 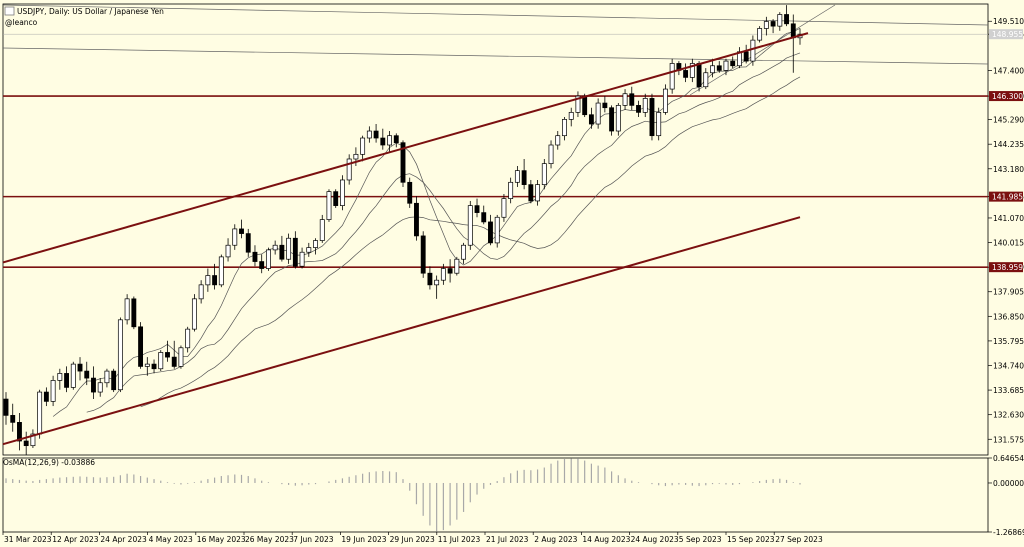 I want to click on osma-pane, so click(x=495, y=495).